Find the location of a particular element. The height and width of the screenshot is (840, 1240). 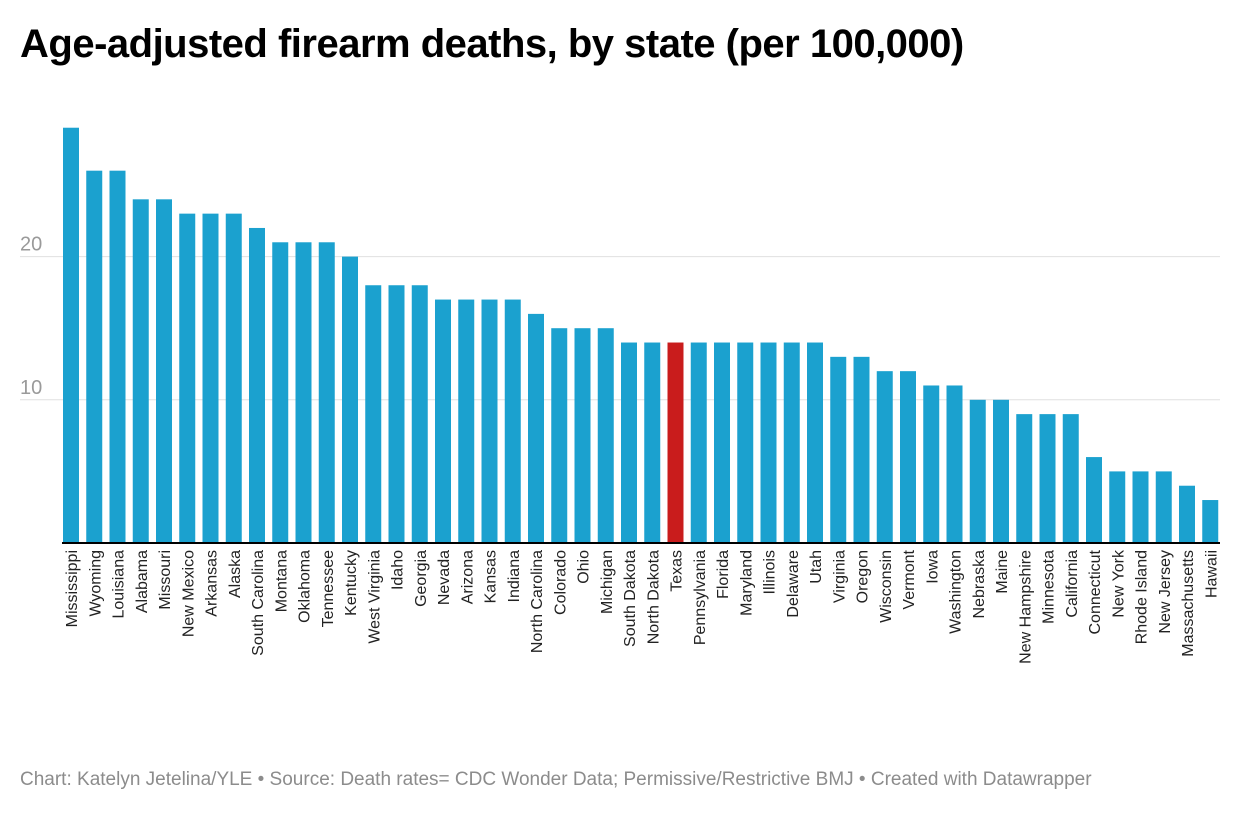

x-tick-label: Nebraska is located at coordinates (979, 584).